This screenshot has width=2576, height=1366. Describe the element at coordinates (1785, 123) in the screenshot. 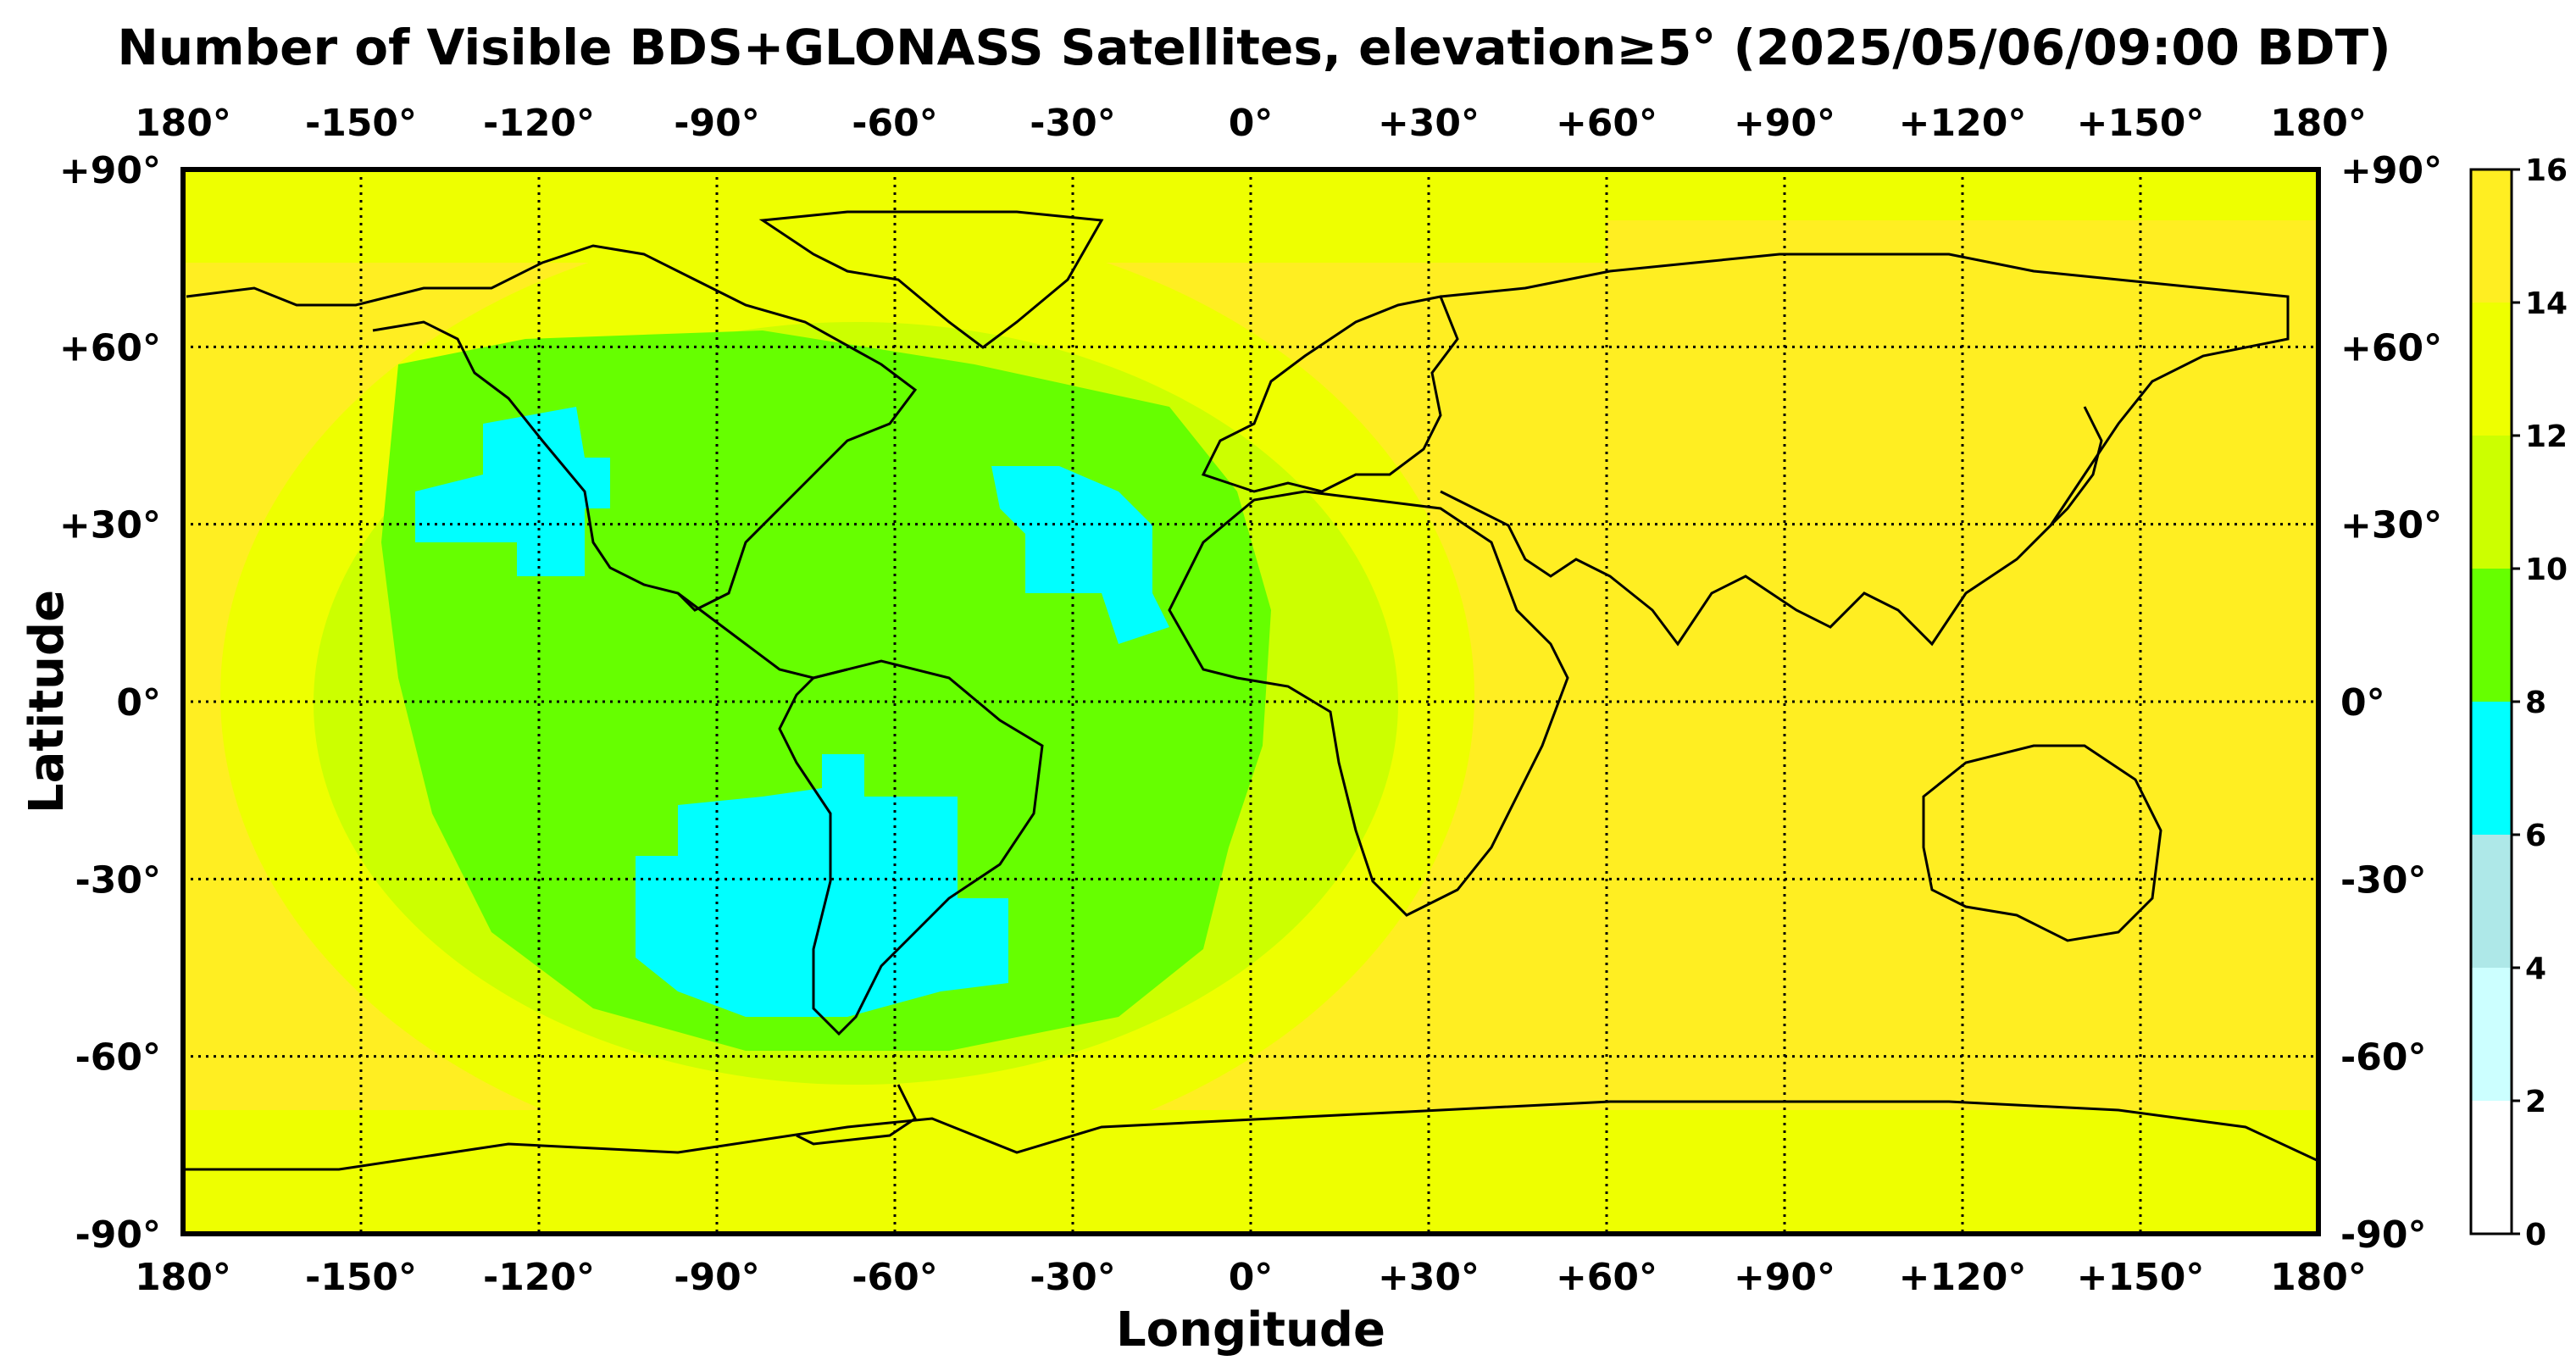

I see `x-tick-label-top: +90°` at that location.